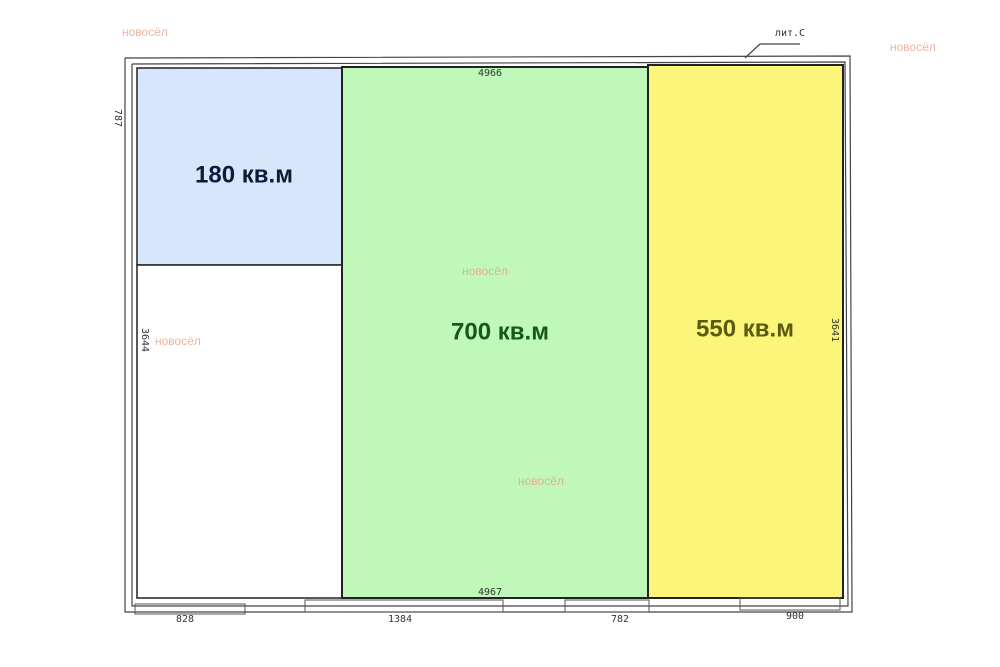 This screenshot has width=1000, height=667. I want to click on dimension: 782, so click(620, 619).